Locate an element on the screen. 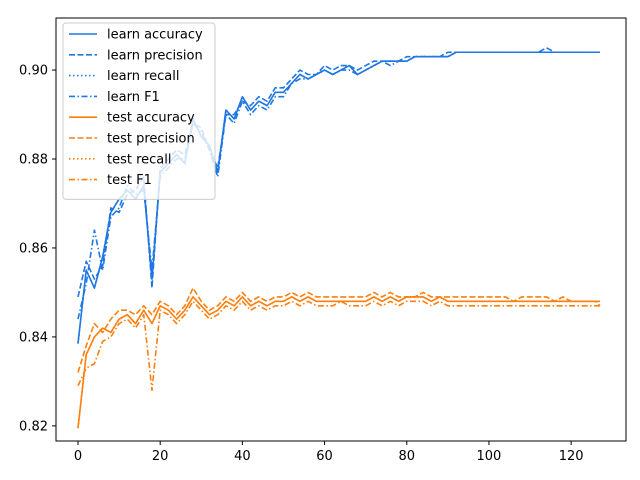  y-axis: 0.82 0.84 0.86 0.88 0.90 is located at coordinates (37, 249).